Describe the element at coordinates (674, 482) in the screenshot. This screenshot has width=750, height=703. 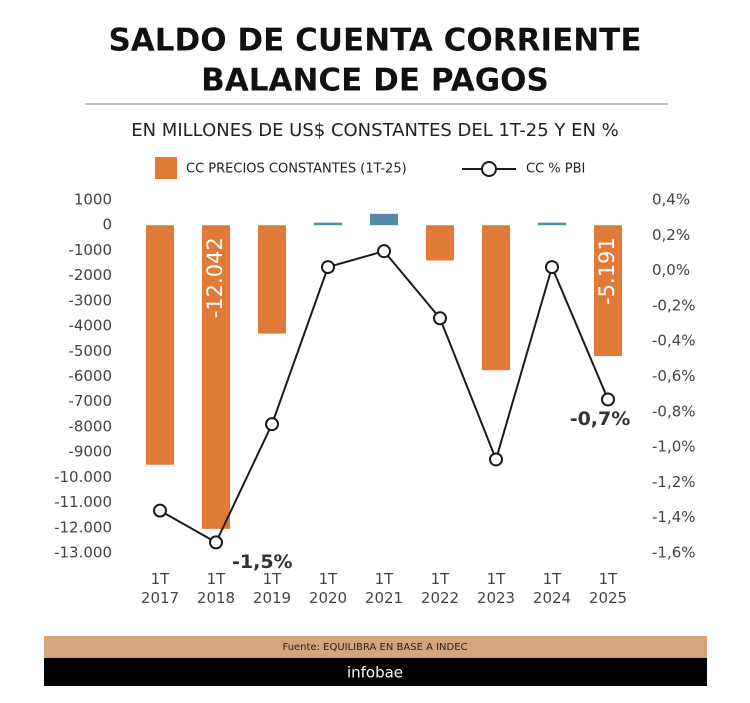
I see `y2-tick-label: -1,2%` at that location.